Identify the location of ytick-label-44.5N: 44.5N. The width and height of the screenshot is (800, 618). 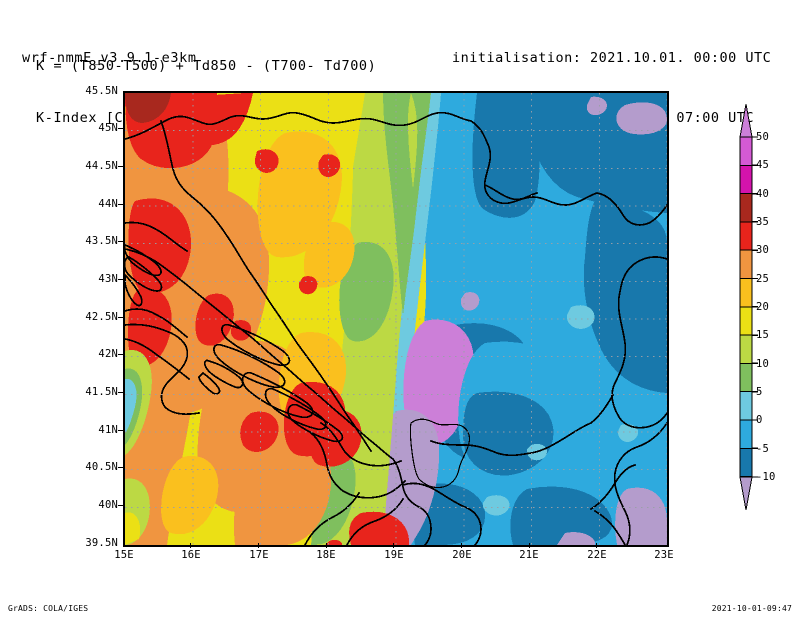
(101, 166).